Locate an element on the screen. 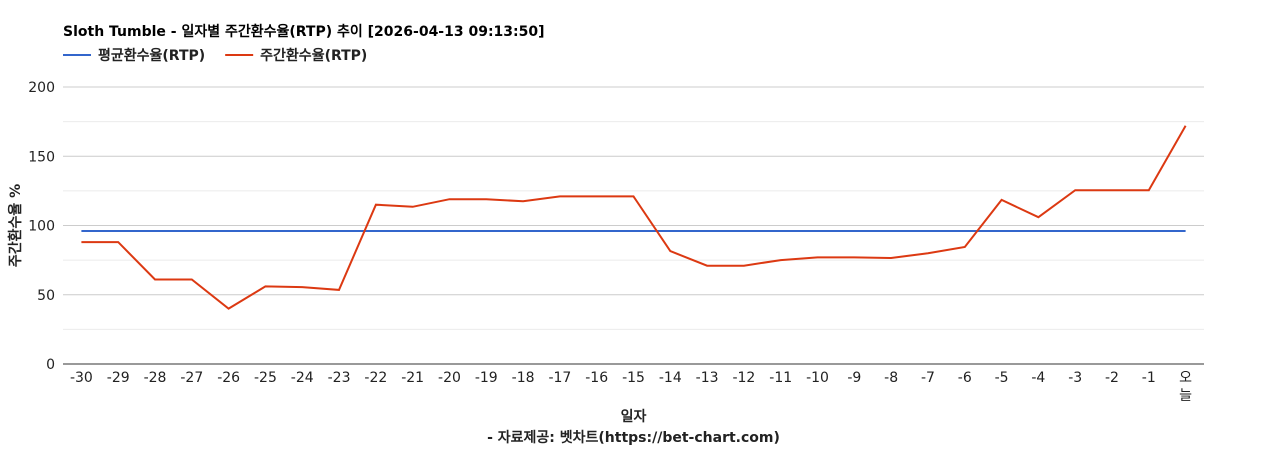 The image size is (1268, 450). x-tick-label: -17 is located at coordinates (559, 378).